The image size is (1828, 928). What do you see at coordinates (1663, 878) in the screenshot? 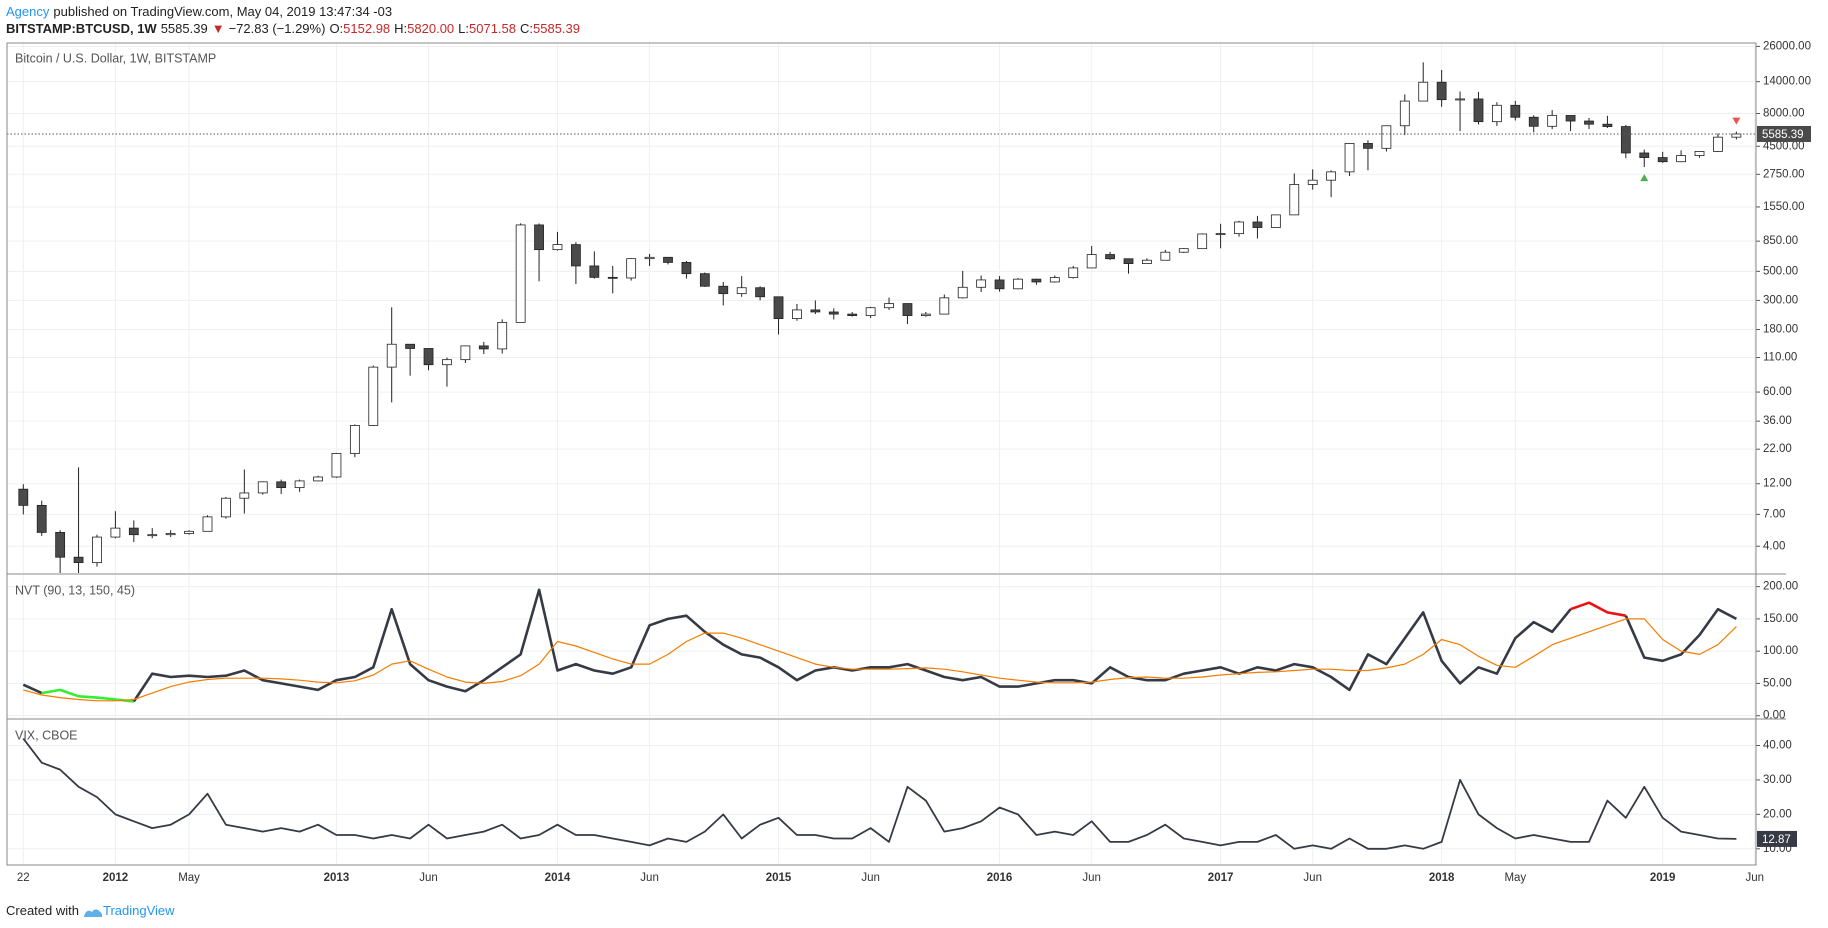
I see `x-tick-label: 2019` at bounding box center [1663, 878].